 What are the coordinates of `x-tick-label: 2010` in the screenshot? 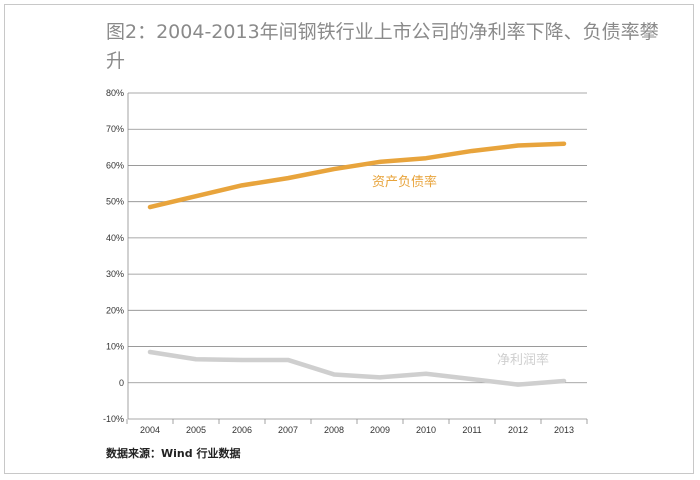 It's located at (426, 430).